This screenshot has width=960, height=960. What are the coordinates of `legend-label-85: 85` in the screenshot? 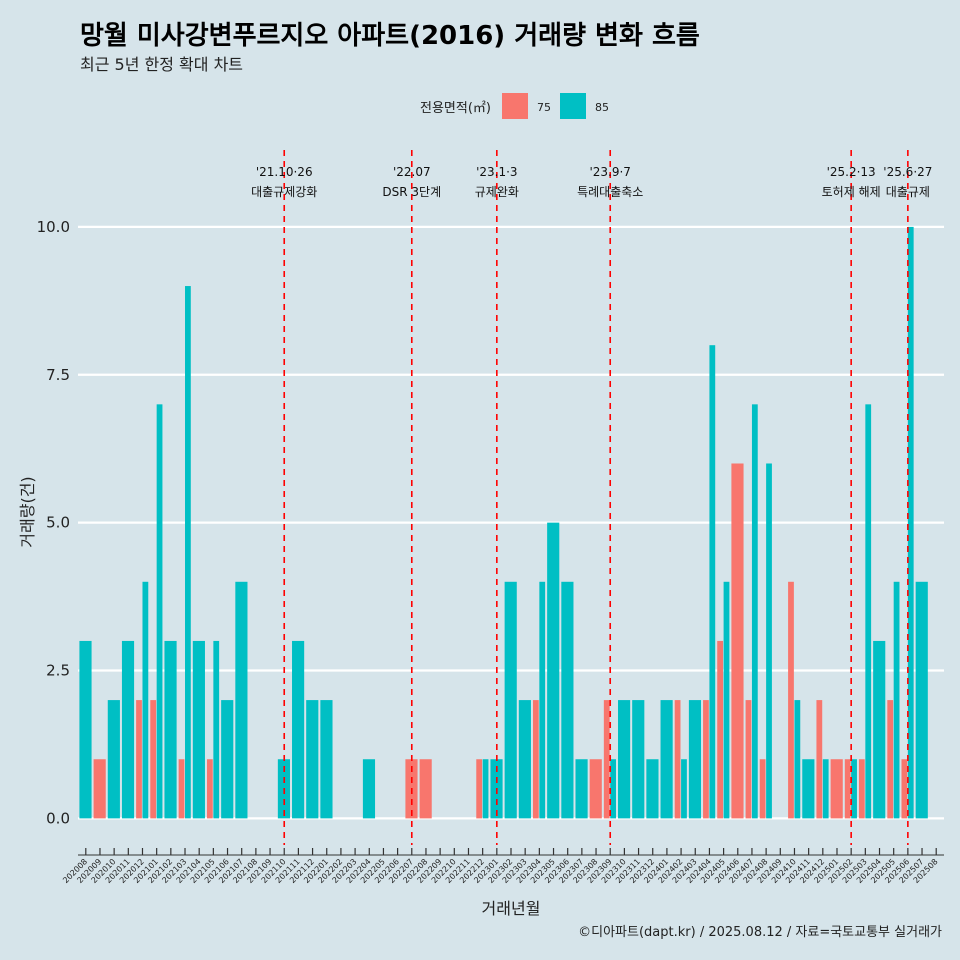 It's located at (602, 107).